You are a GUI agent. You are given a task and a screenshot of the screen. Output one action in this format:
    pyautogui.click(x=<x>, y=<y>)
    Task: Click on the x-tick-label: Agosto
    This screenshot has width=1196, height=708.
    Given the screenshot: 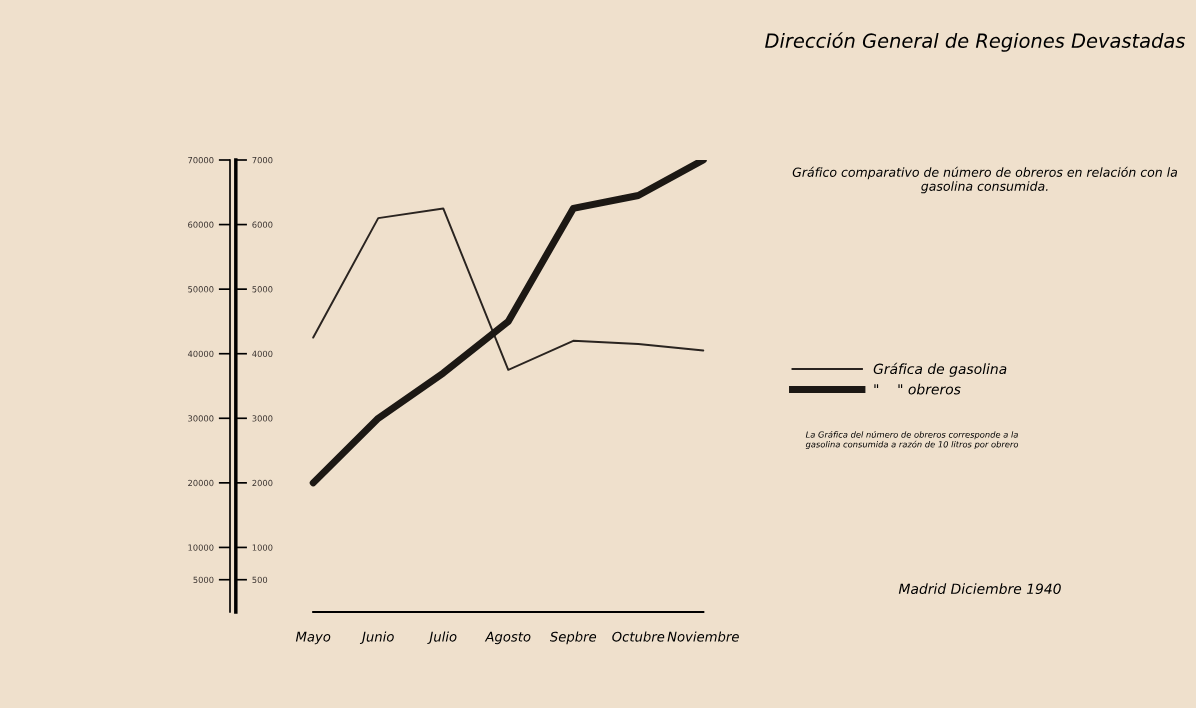 What is the action you would take?
    pyautogui.click(x=507, y=638)
    